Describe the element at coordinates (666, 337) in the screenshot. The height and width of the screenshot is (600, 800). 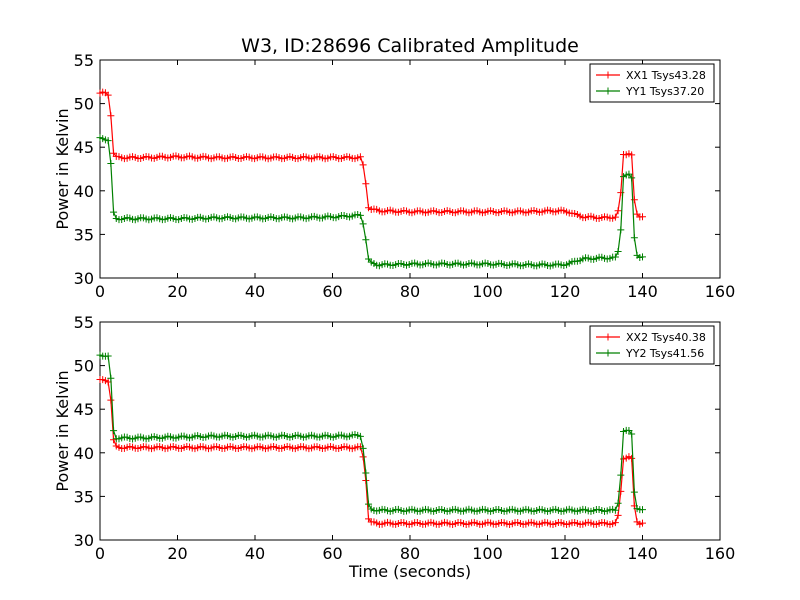
I see `legend-label: XX2 Tsys40.38` at that location.